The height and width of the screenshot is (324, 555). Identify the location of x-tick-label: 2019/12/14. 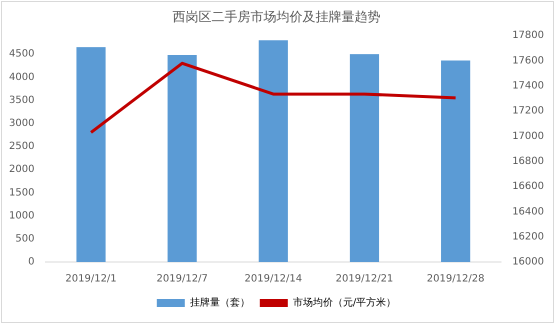
(273, 279).